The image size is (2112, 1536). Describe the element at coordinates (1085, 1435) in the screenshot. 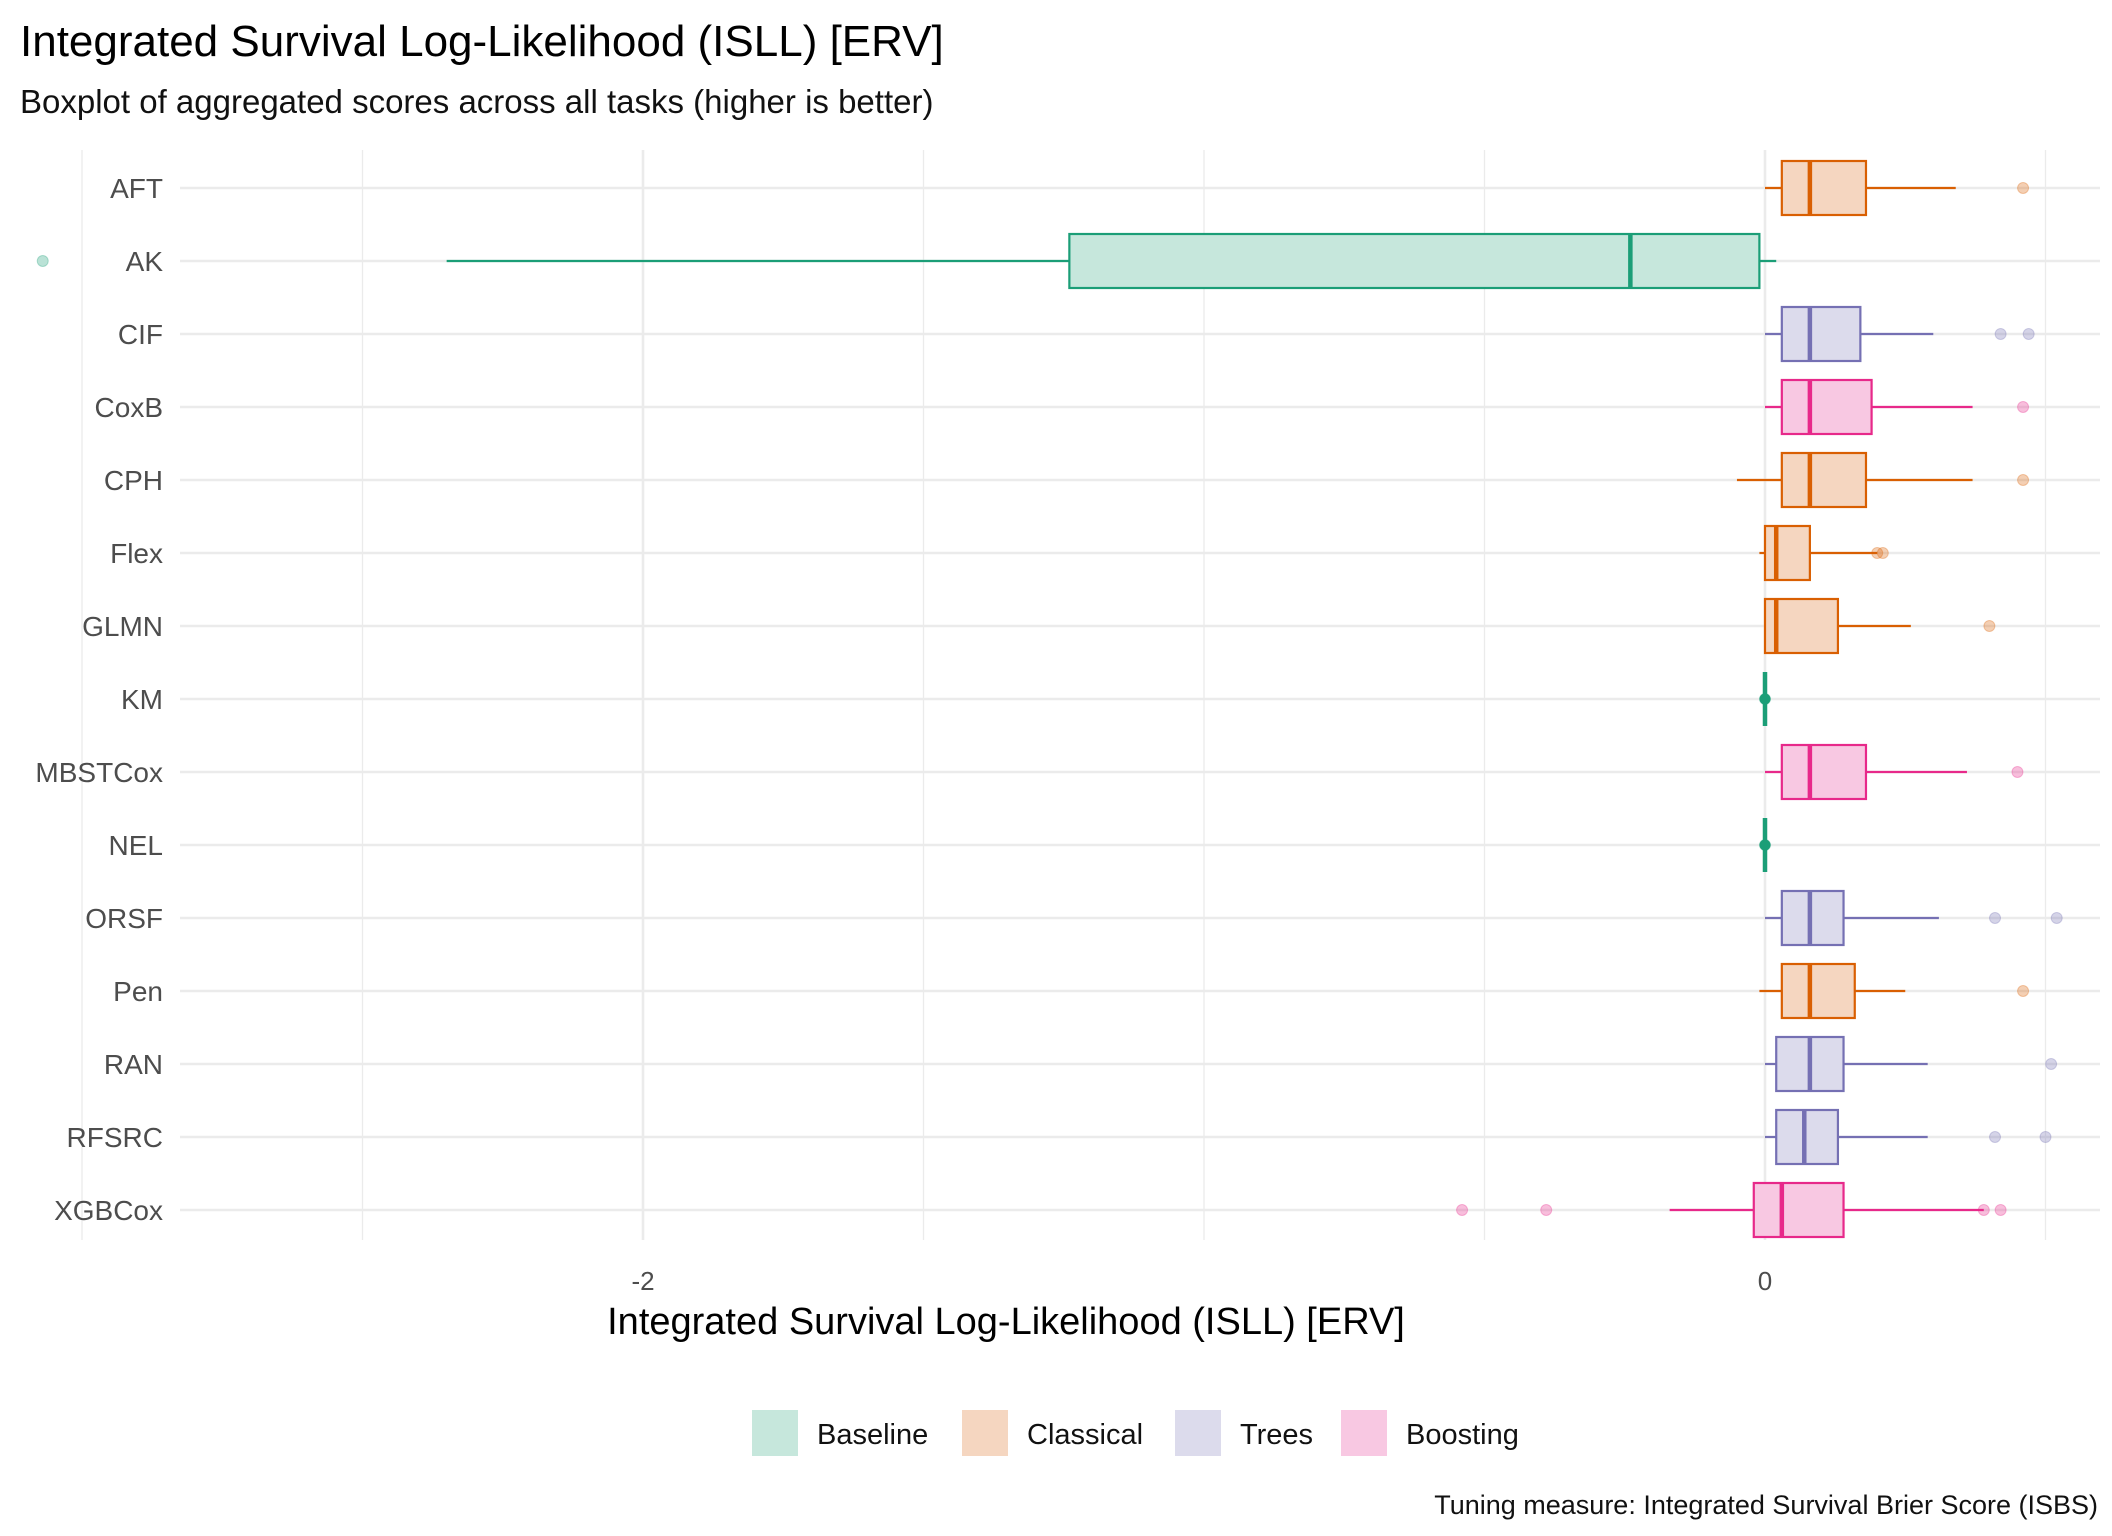

I see `legend-label: Classical` at that location.